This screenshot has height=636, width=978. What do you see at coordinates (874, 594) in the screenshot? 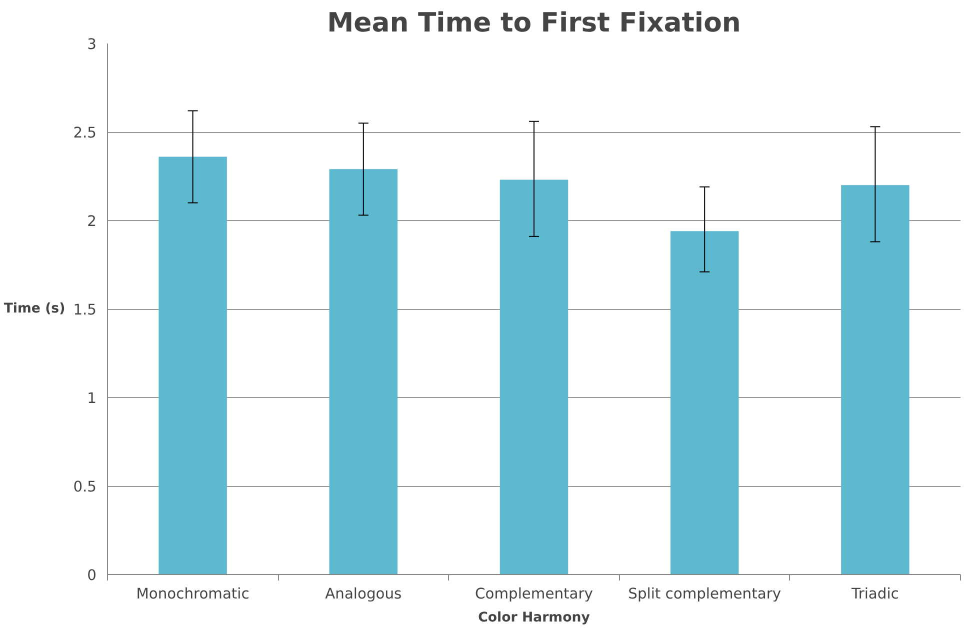
I see `x-tick-label: Triadic` at bounding box center [874, 594].